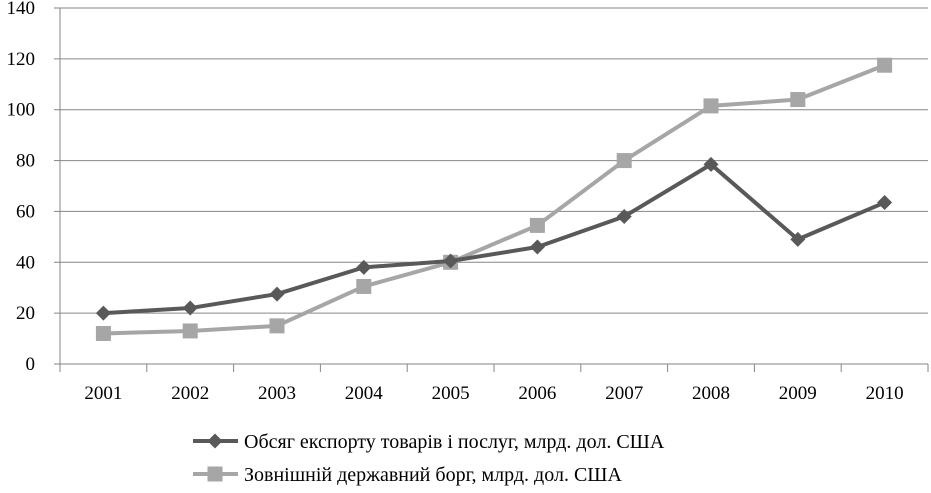  Describe the element at coordinates (433, 475) in the screenshot. I see `legend-label: Зовнішній державний борг, млрд. дол. США` at that location.